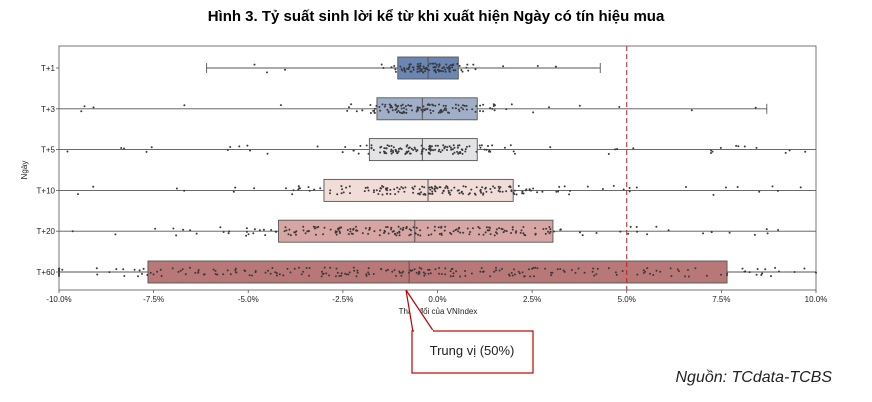  I want to click on x-tick-label-6: 5.0%, so click(627, 299).